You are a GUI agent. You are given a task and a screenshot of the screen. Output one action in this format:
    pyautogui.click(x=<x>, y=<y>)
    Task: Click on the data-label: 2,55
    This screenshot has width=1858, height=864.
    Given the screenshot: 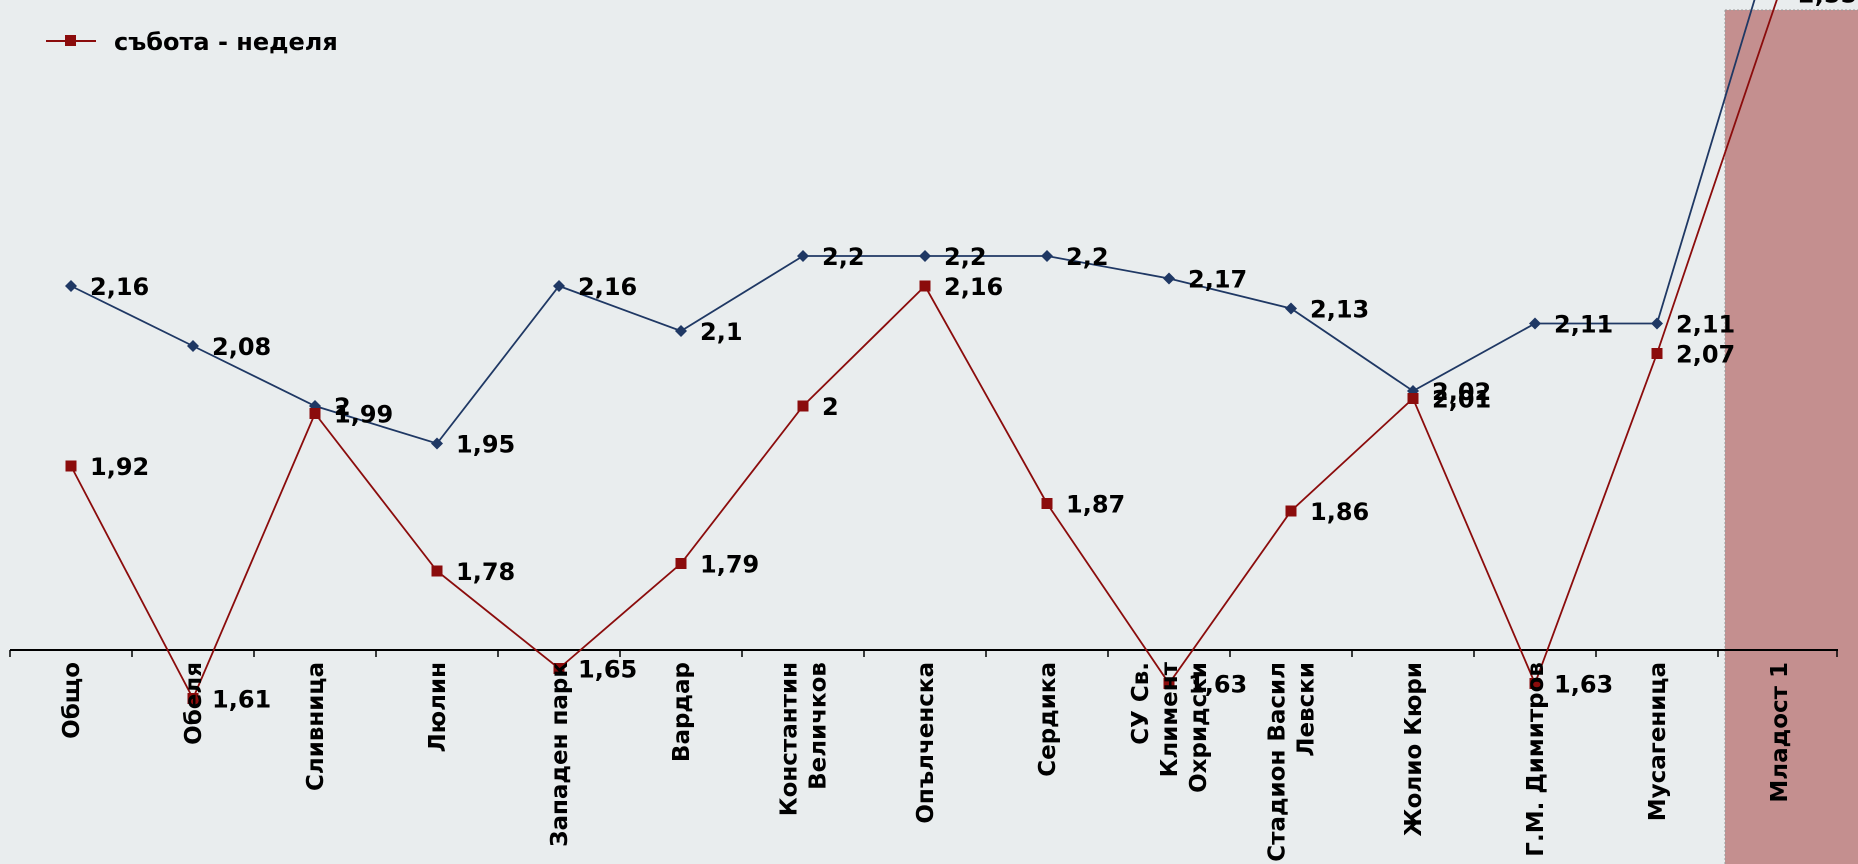 What is the action you would take?
    pyautogui.click(x=1827, y=4)
    